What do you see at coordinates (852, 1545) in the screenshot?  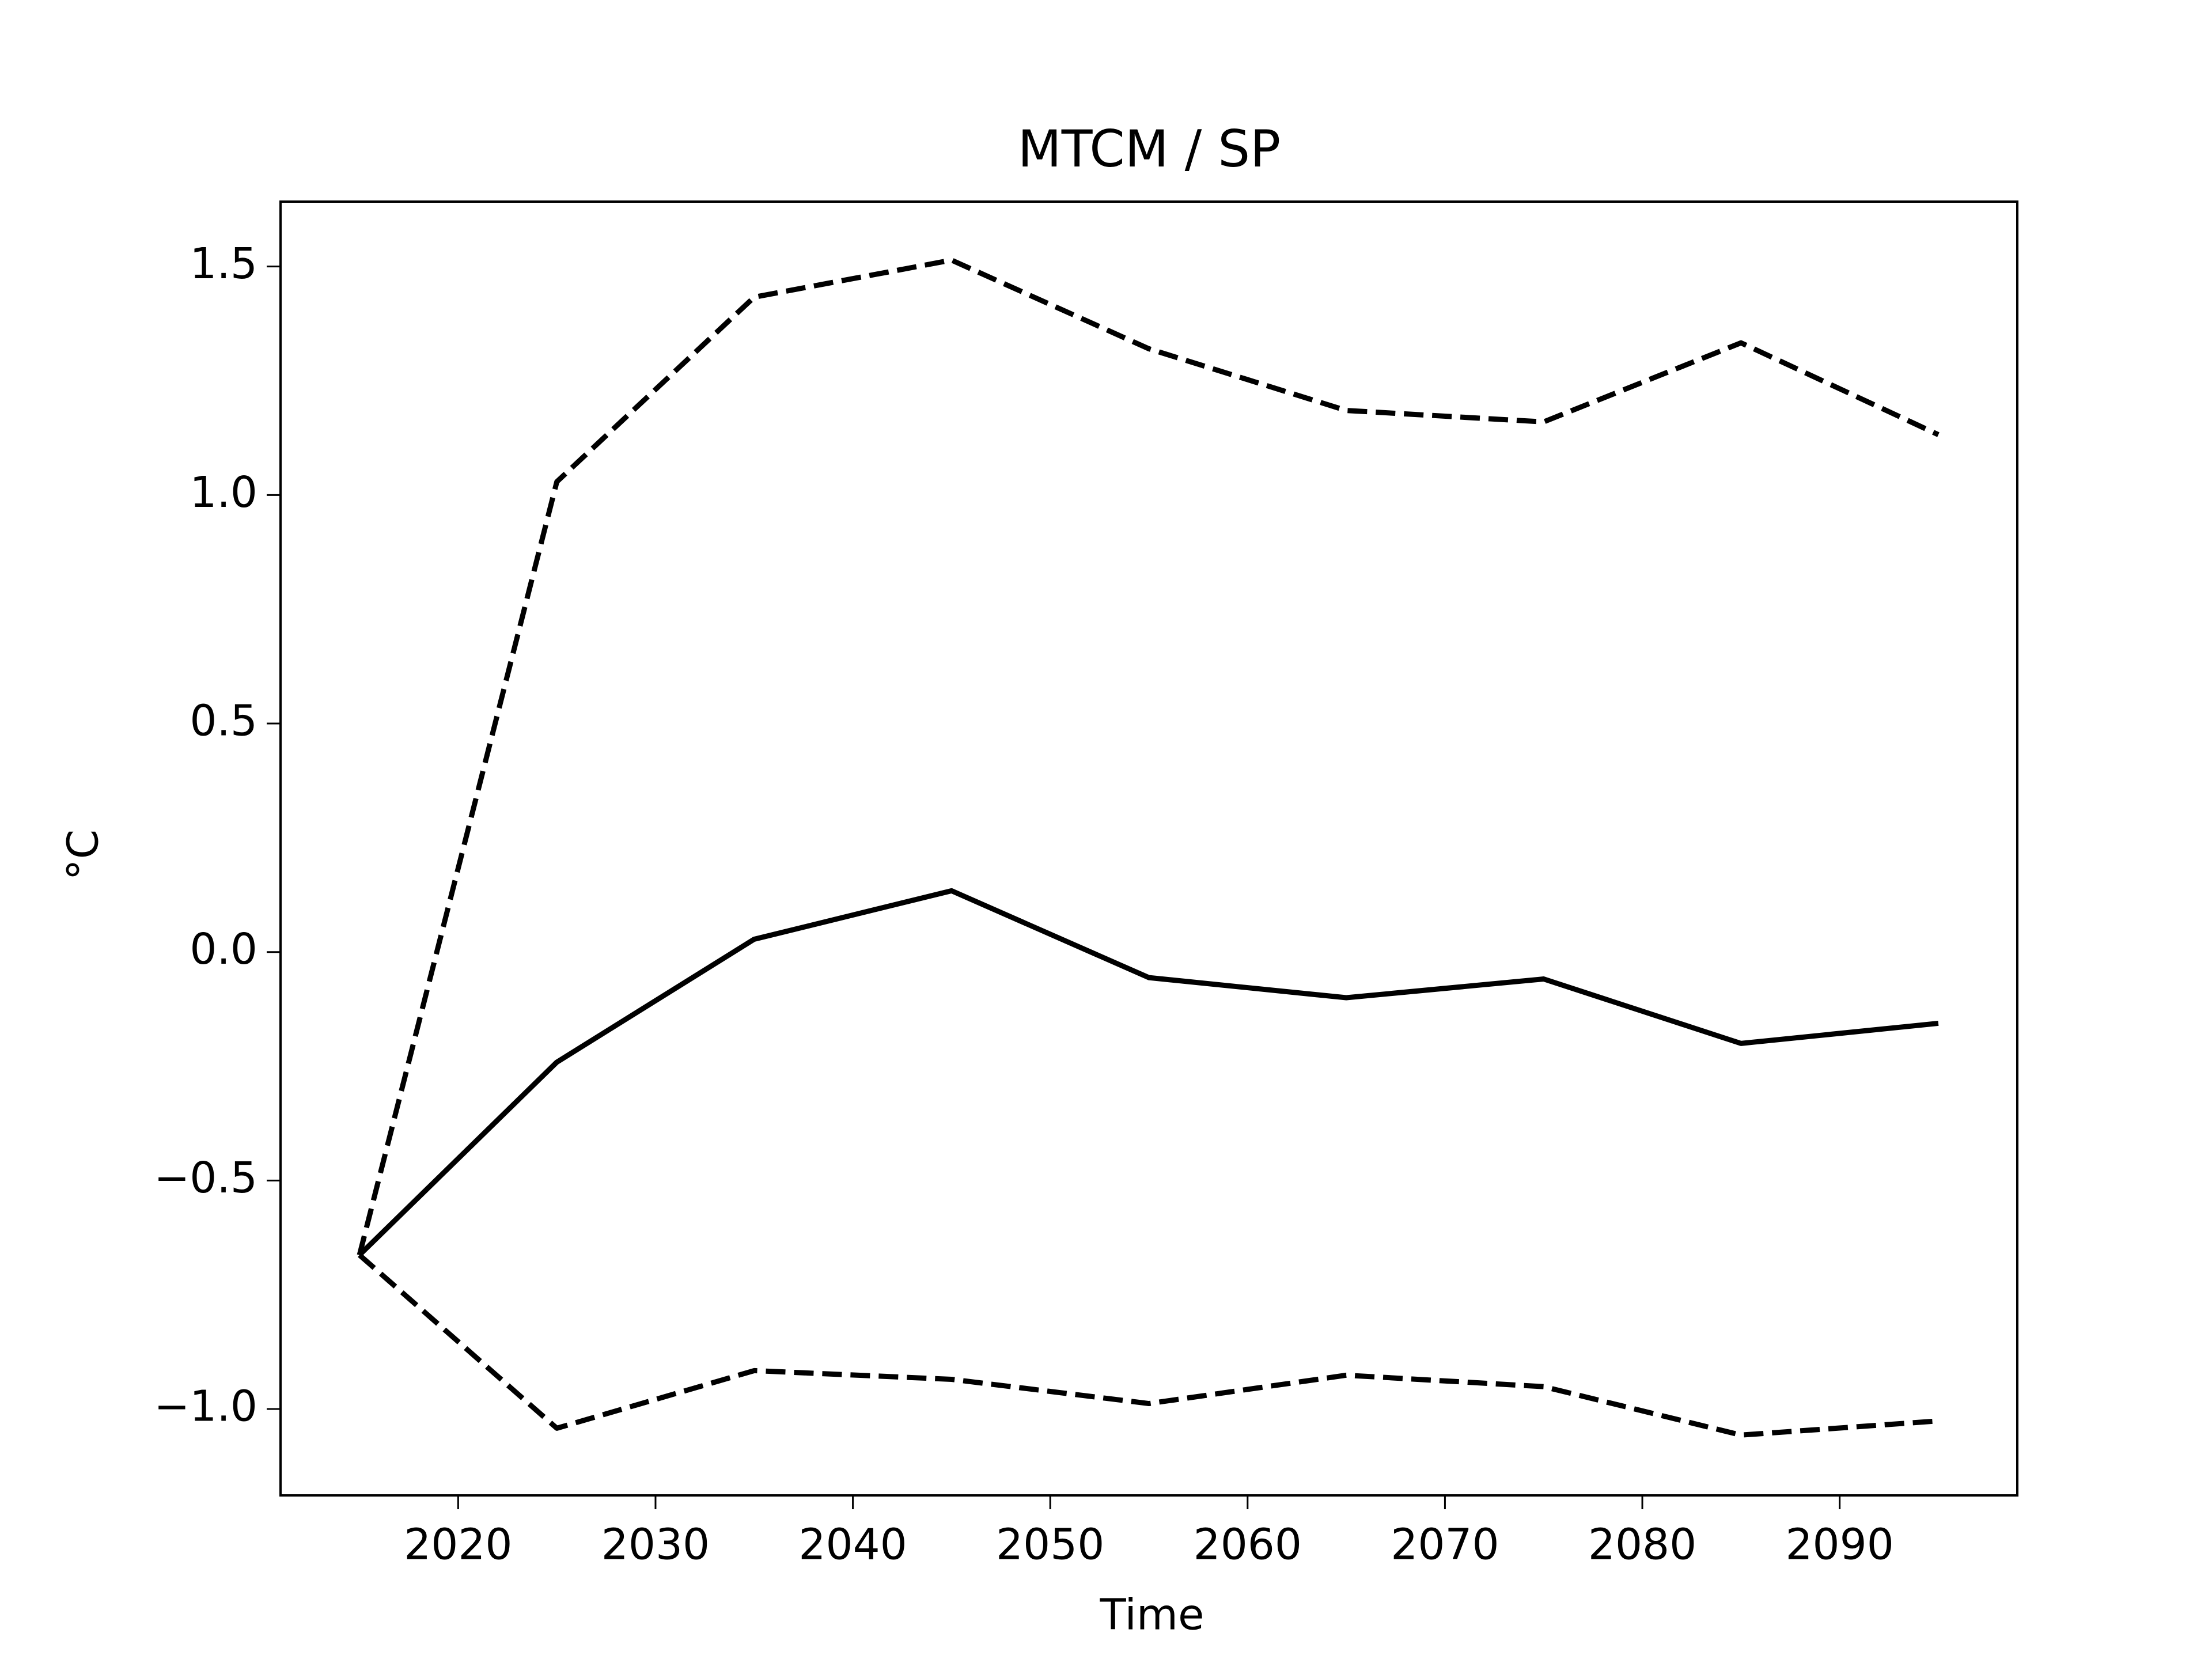 I see `x-tick-label: 2040` at bounding box center [852, 1545].